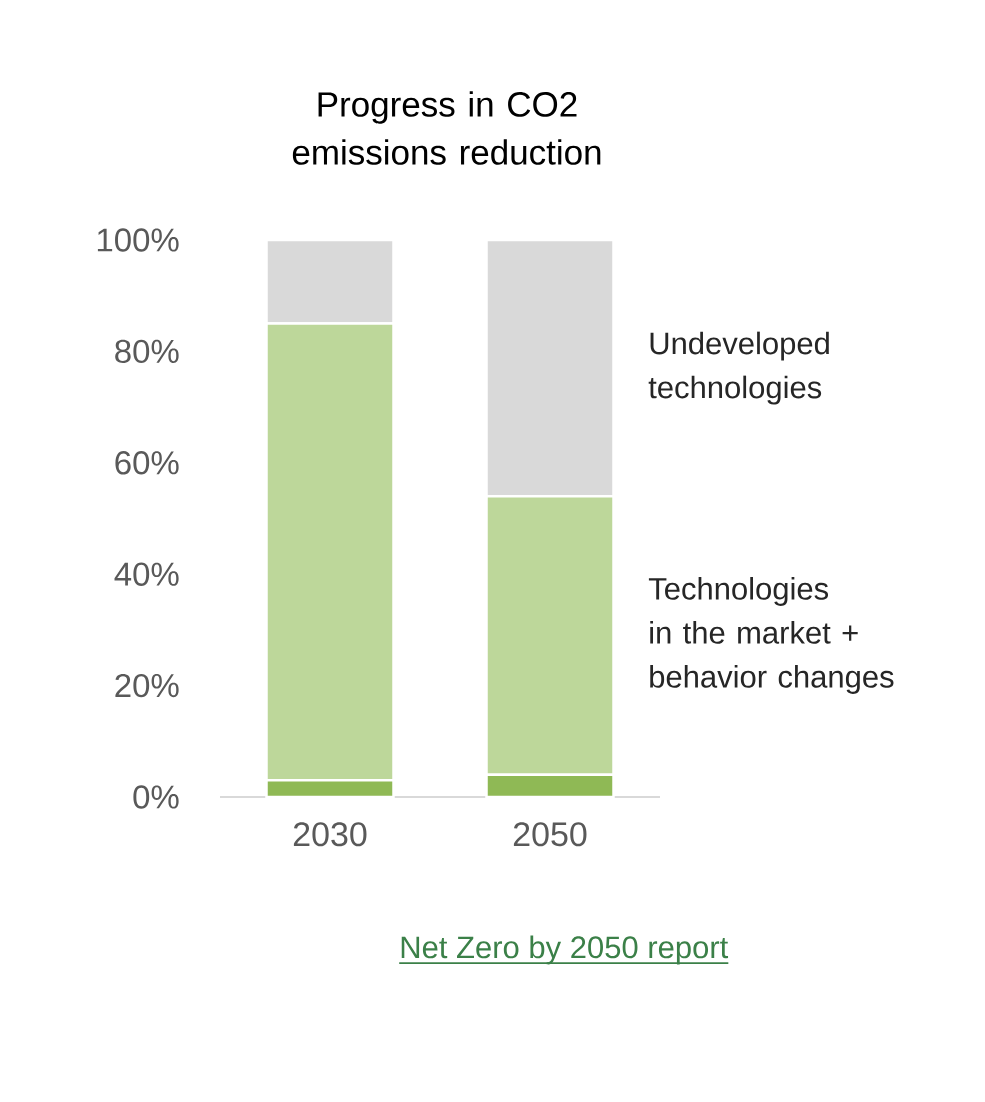 The image size is (985, 1102). I want to click on y-tick-label: 80%, so click(147, 351).